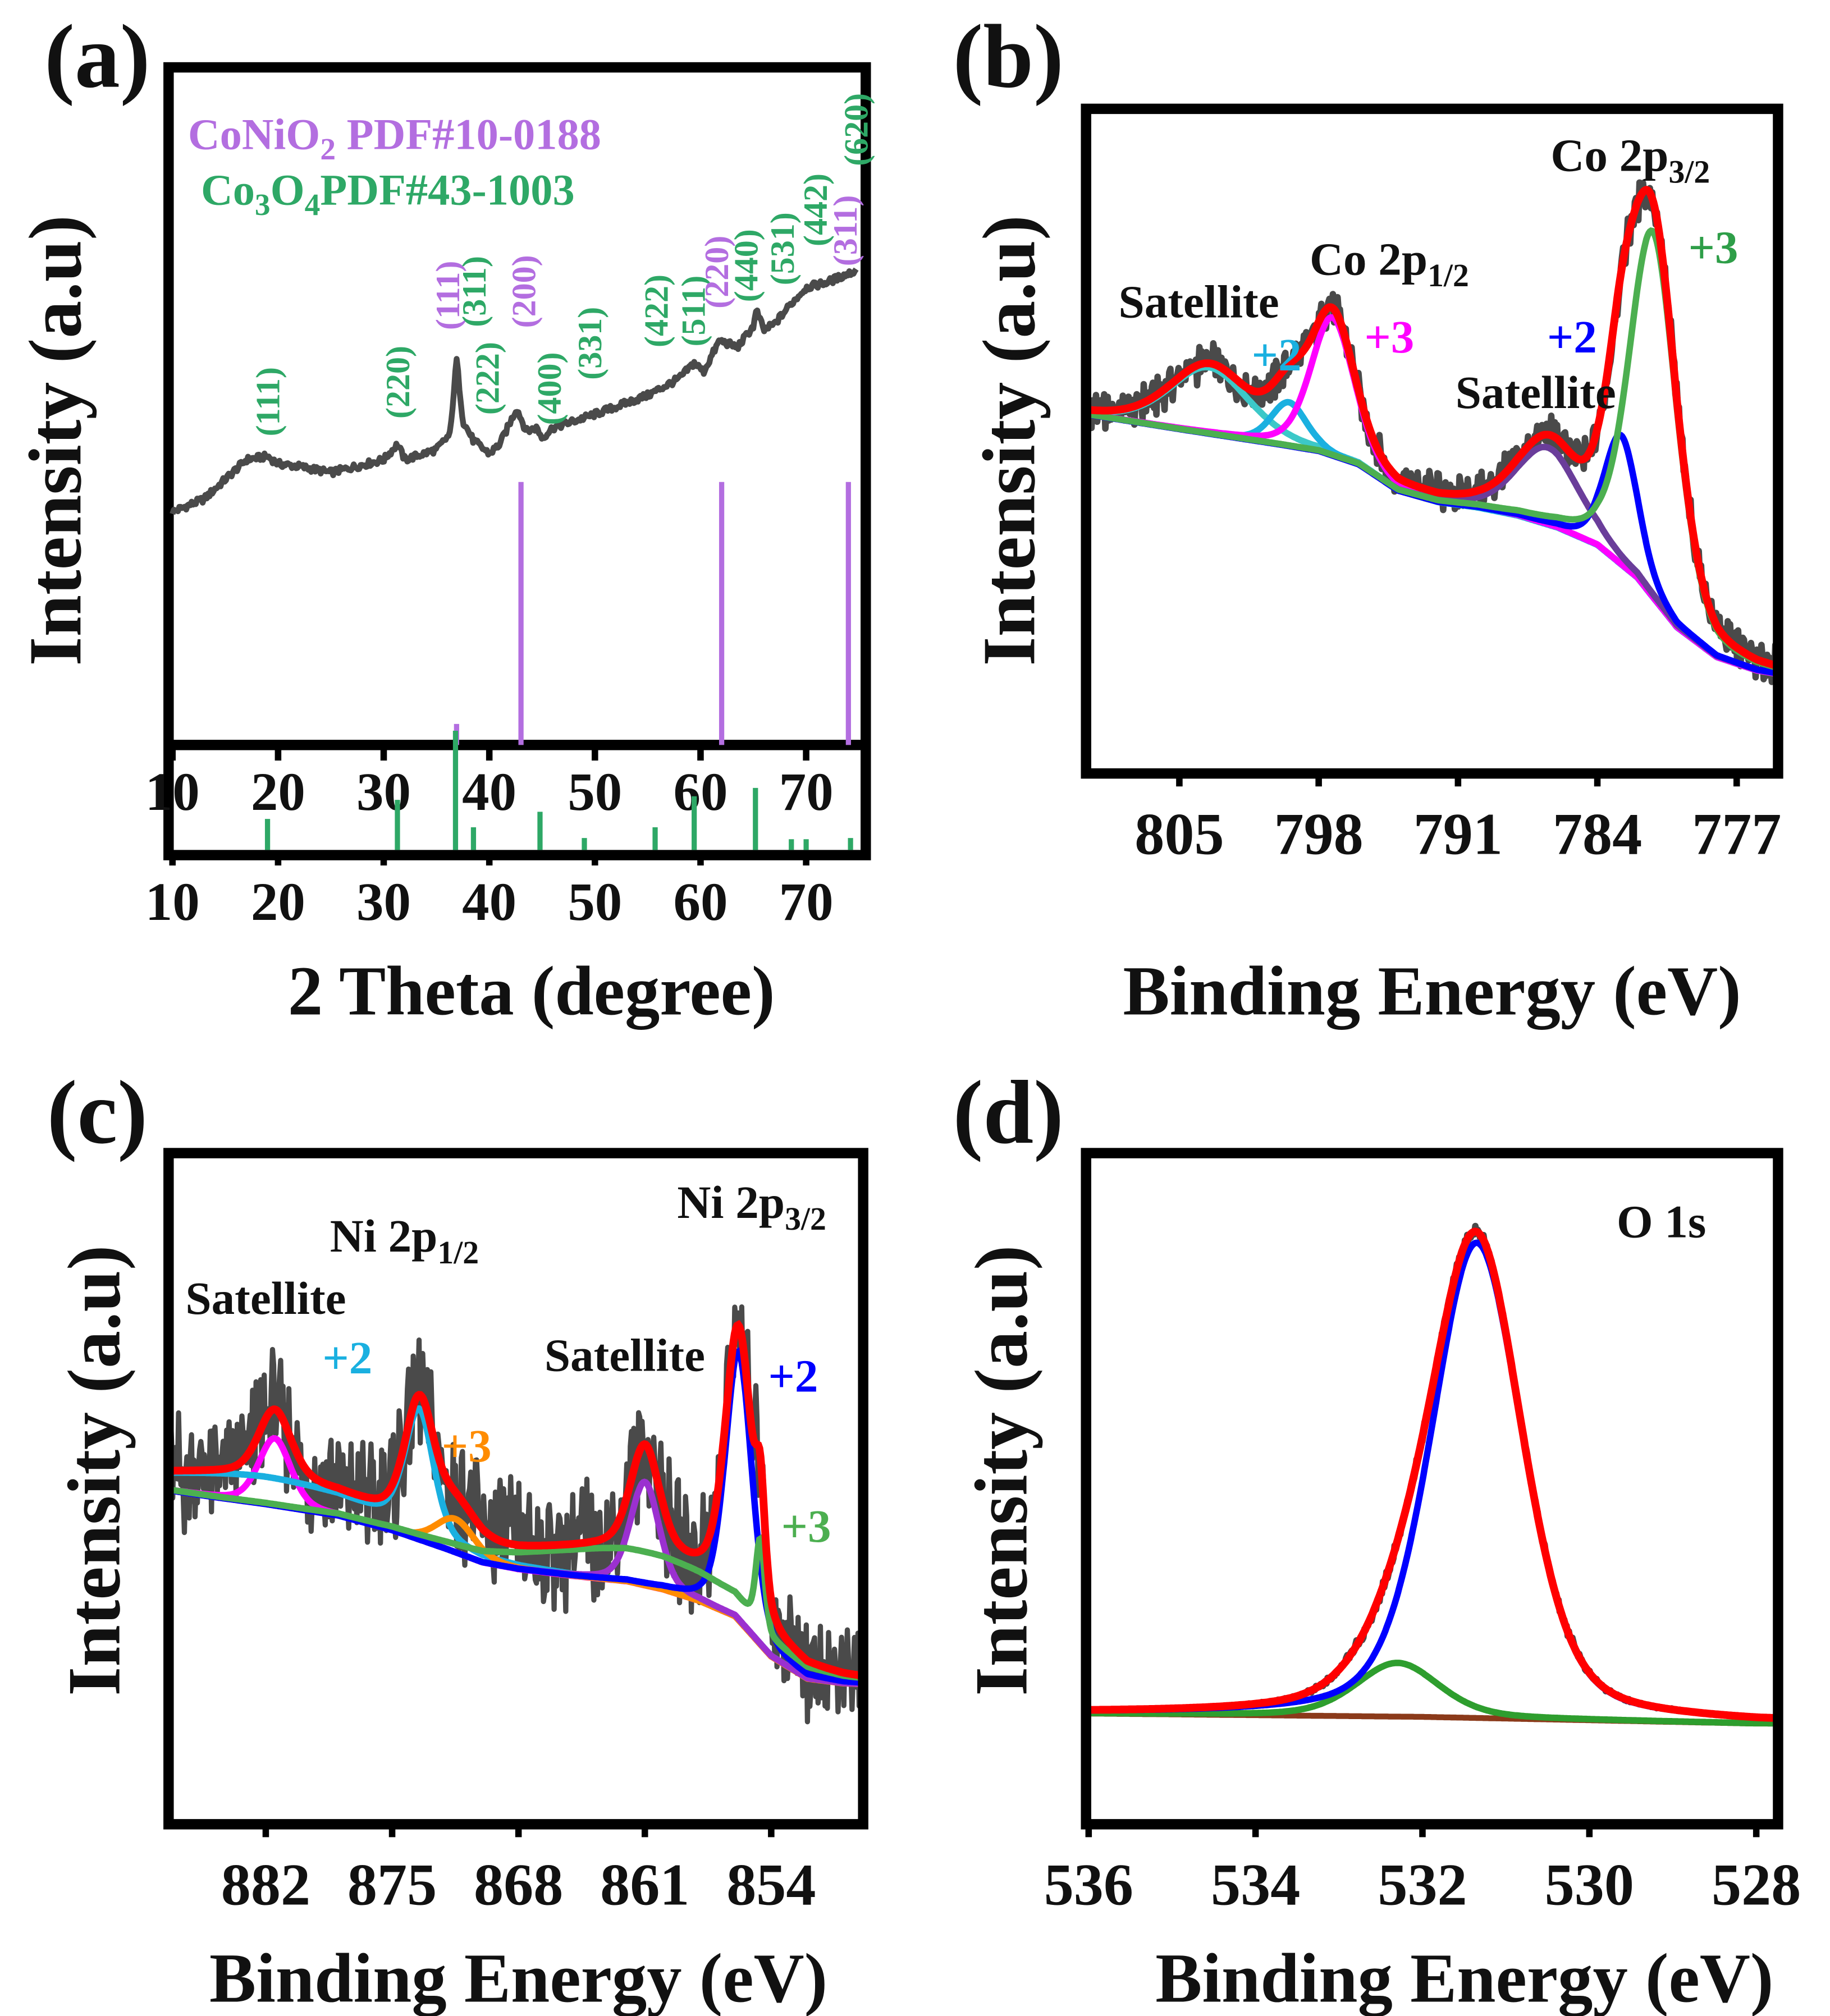  I want to click on peak-annotation: Ni 2p3/2, so click(751, 1207).